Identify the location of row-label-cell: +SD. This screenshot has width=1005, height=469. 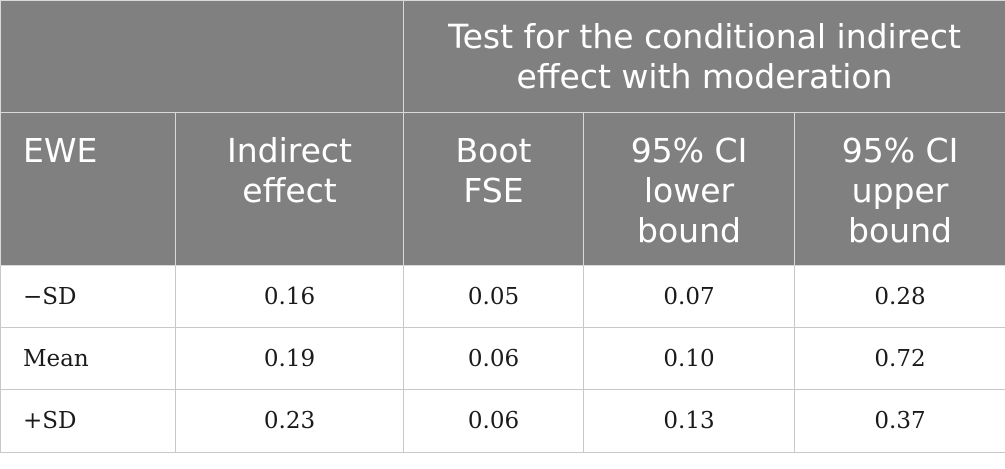
(88, 421).